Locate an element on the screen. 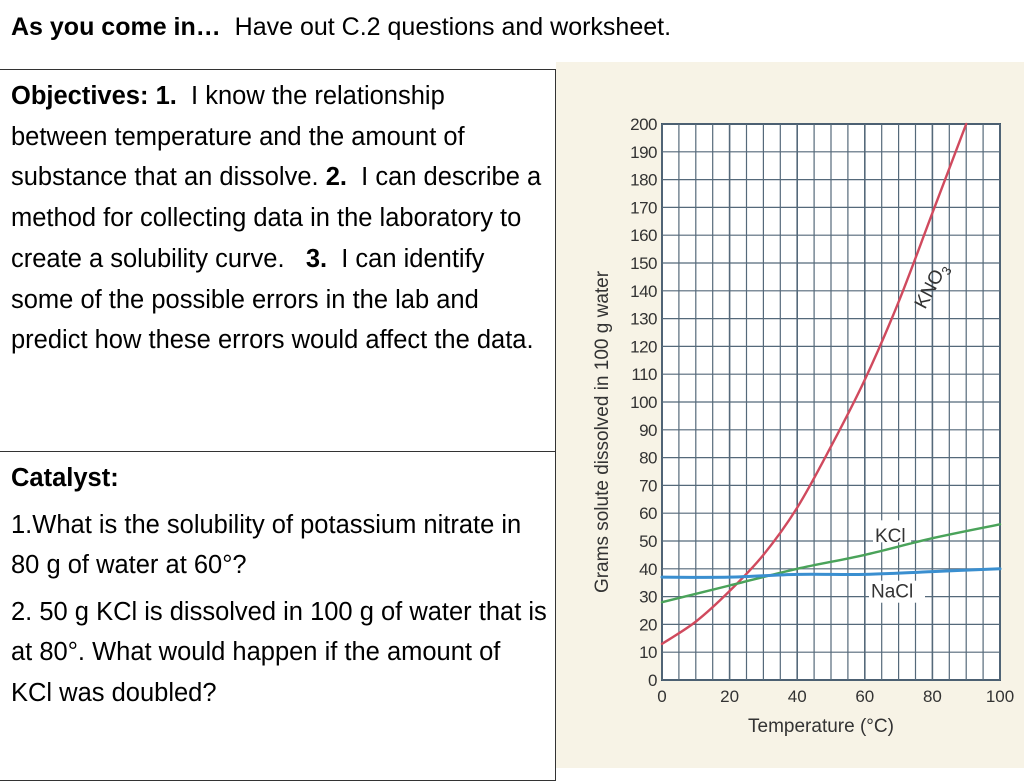 Image resolution: width=1024 pixels, height=781 pixels. y-tick-label: 180 is located at coordinates (643, 180).